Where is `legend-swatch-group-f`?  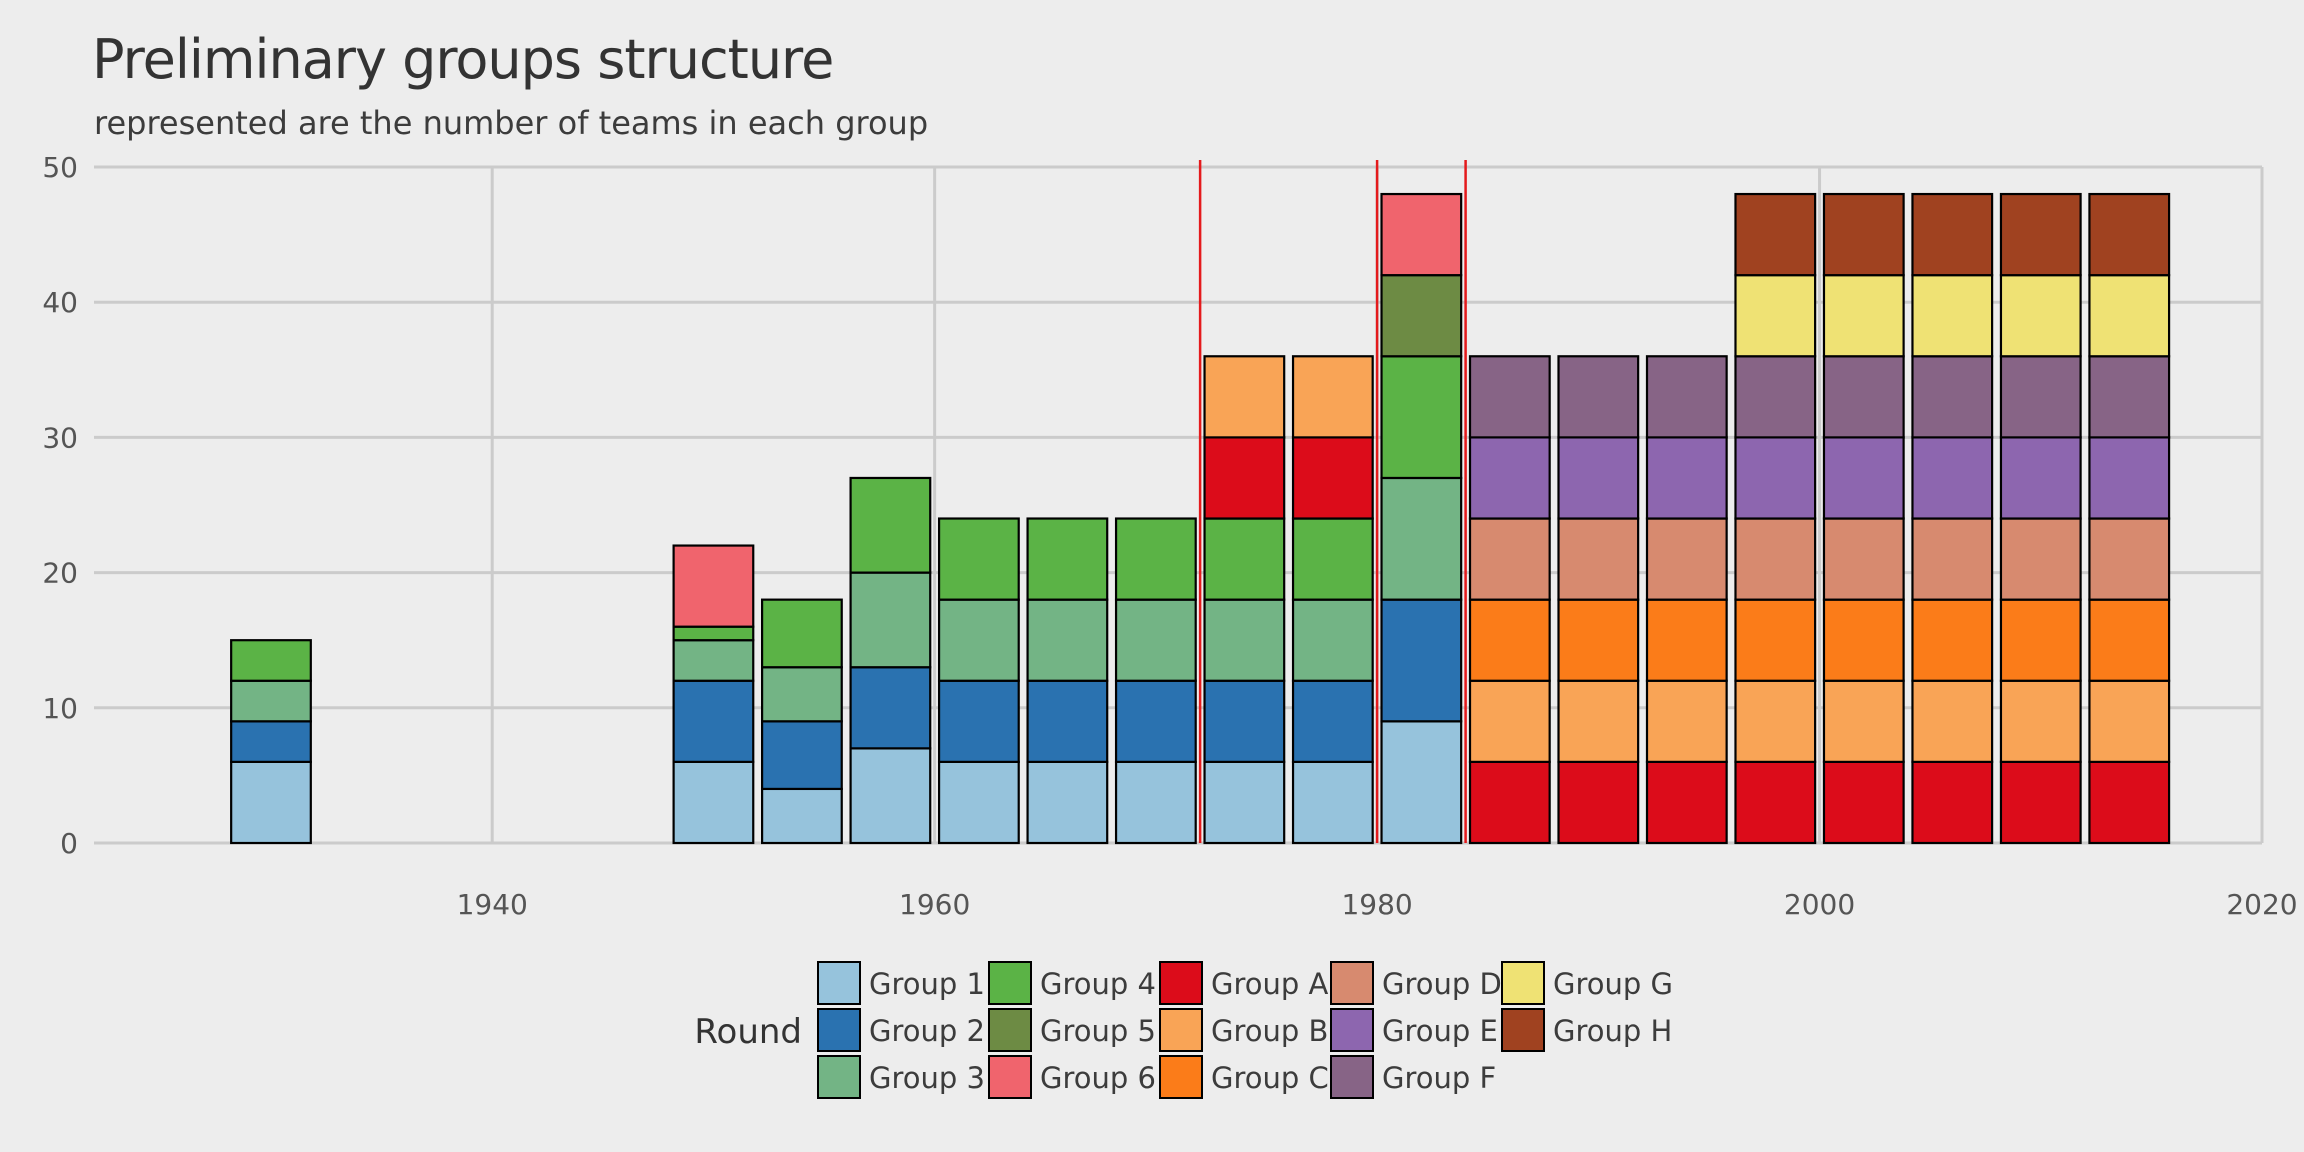 legend-swatch-group-f is located at coordinates (1352, 1077).